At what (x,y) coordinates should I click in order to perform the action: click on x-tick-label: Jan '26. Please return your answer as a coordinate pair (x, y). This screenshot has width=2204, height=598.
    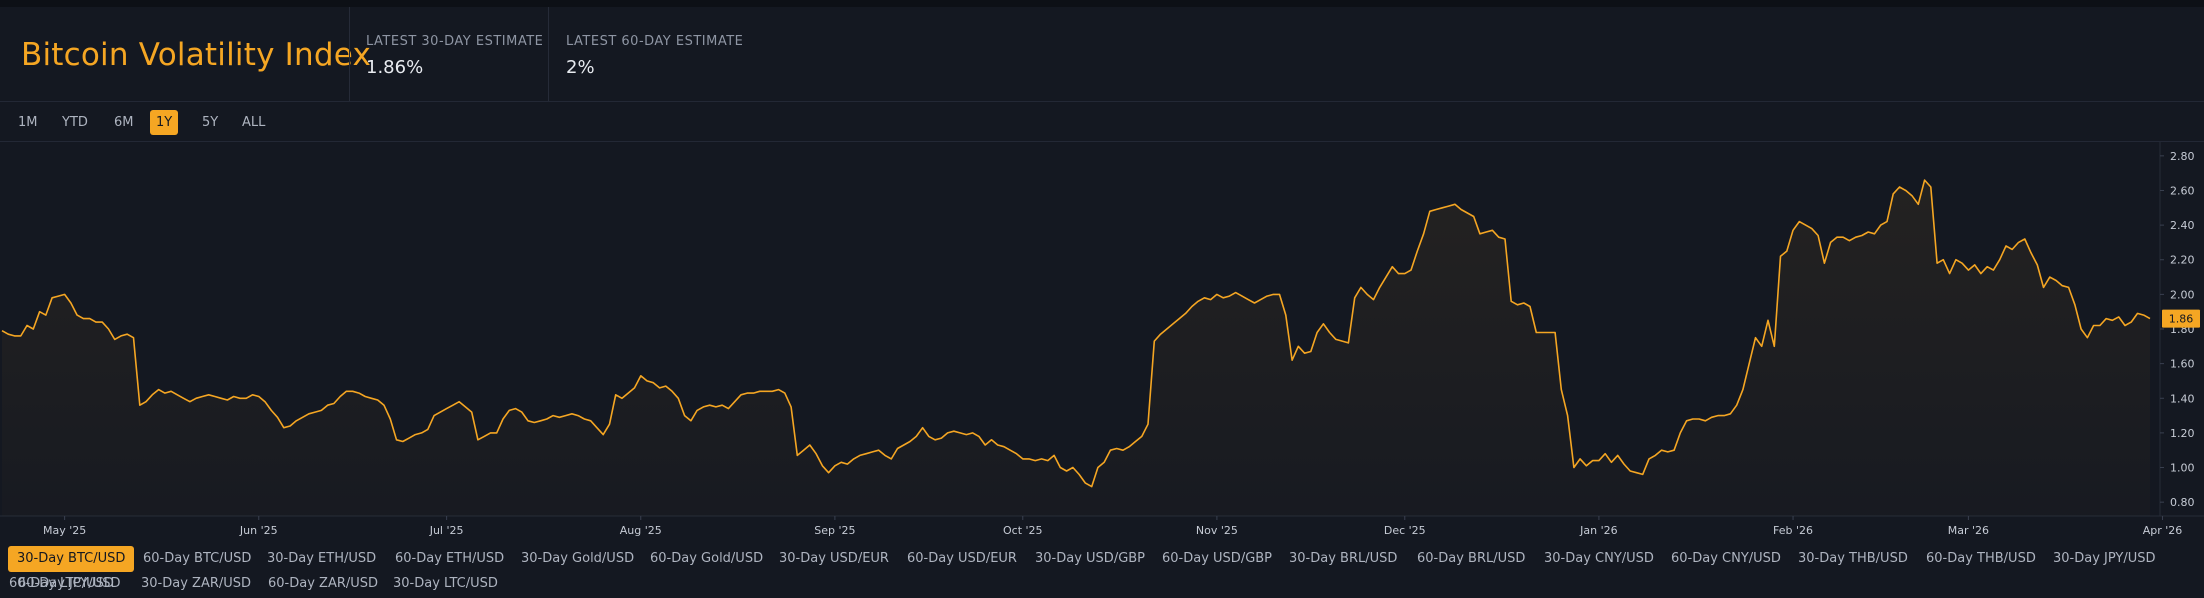
    Looking at the image, I should click on (1598, 530).